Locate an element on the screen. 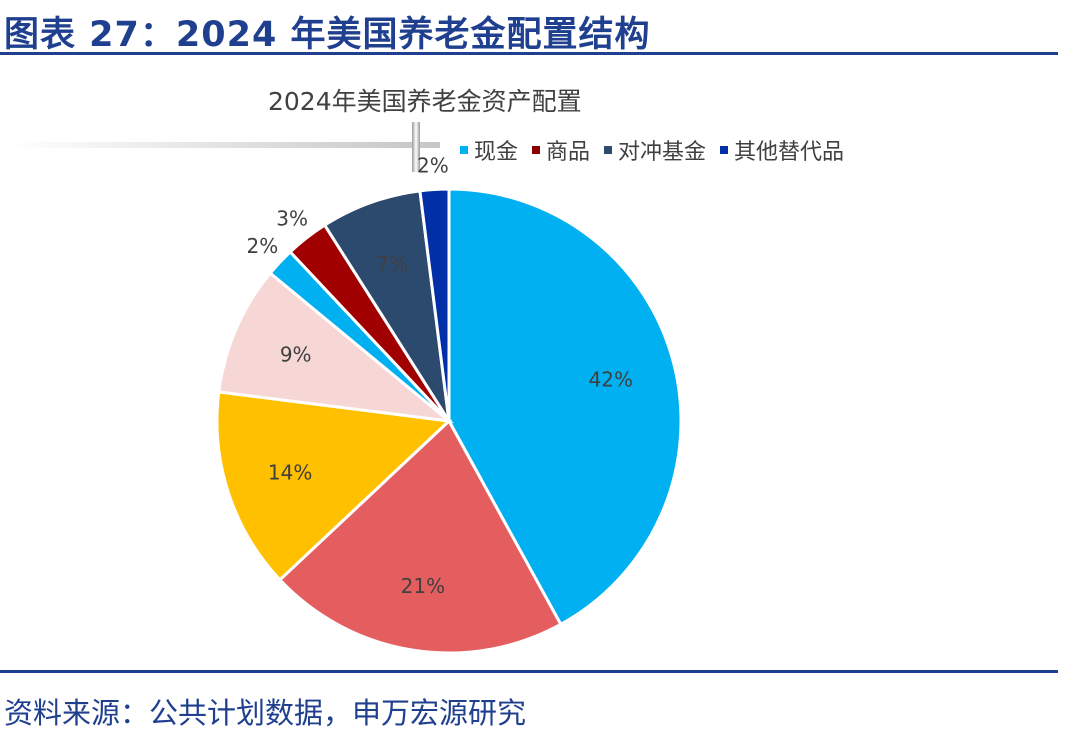 This screenshot has height=740, width=1080. slice-label: 21% is located at coordinates (423, 586).